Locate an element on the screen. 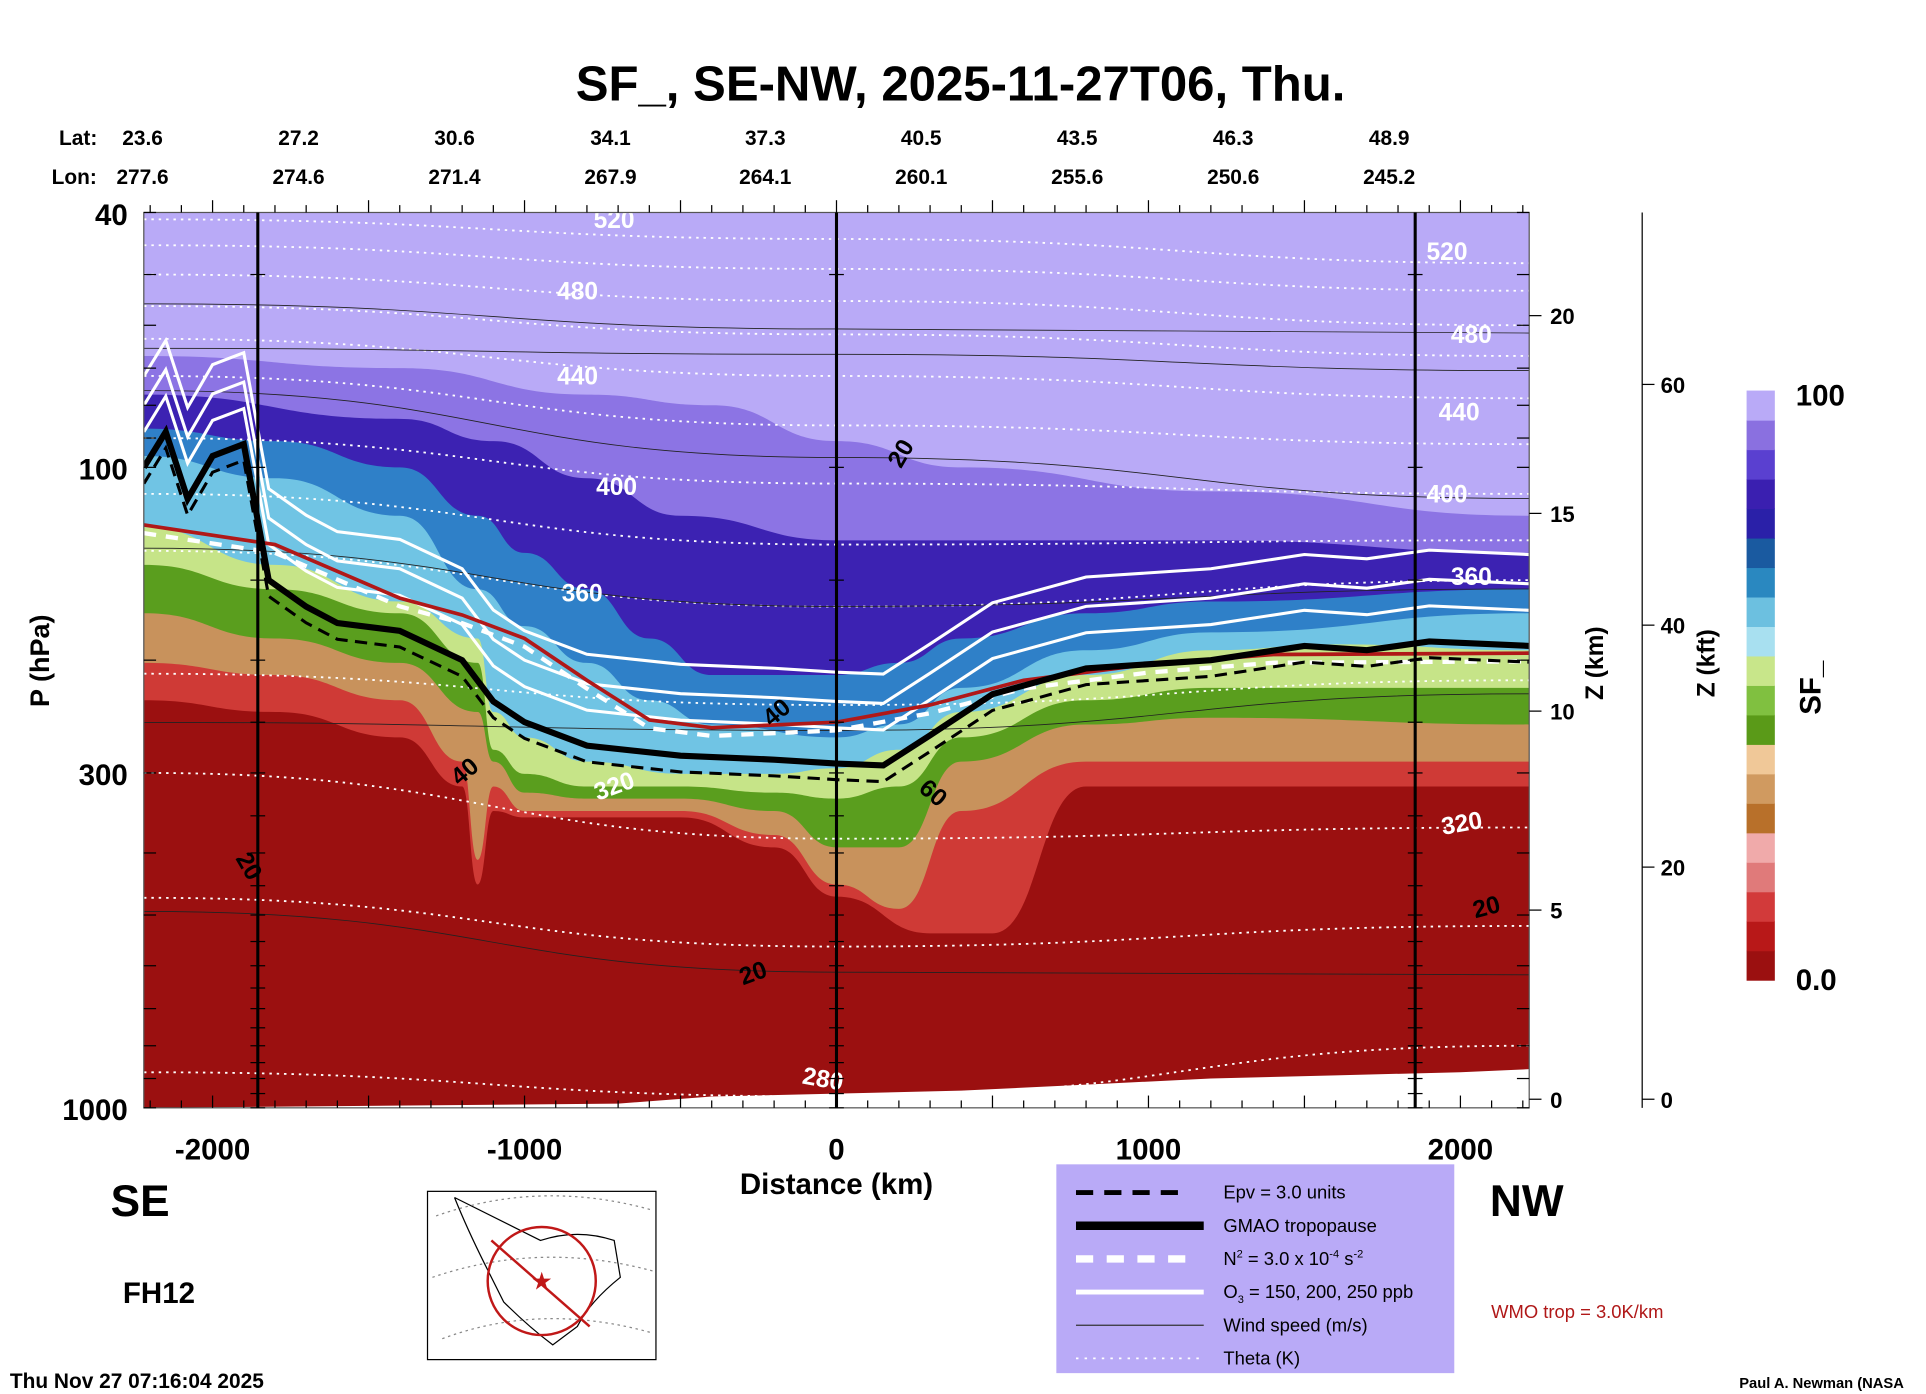 This screenshot has width=1926, height=1394. lat-value: 46.3 is located at coordinates (1233, 138).